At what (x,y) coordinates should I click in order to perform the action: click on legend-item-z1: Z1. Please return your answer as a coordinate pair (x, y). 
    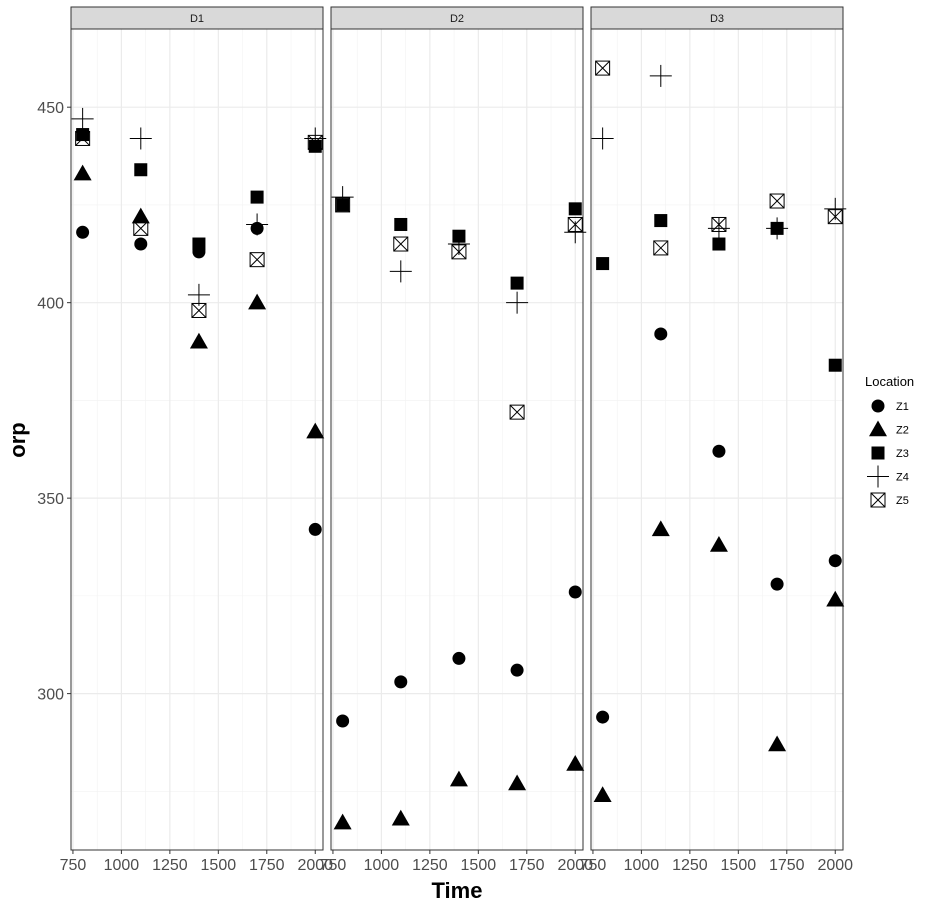
    Looking at the image, I should click on (890, 406).